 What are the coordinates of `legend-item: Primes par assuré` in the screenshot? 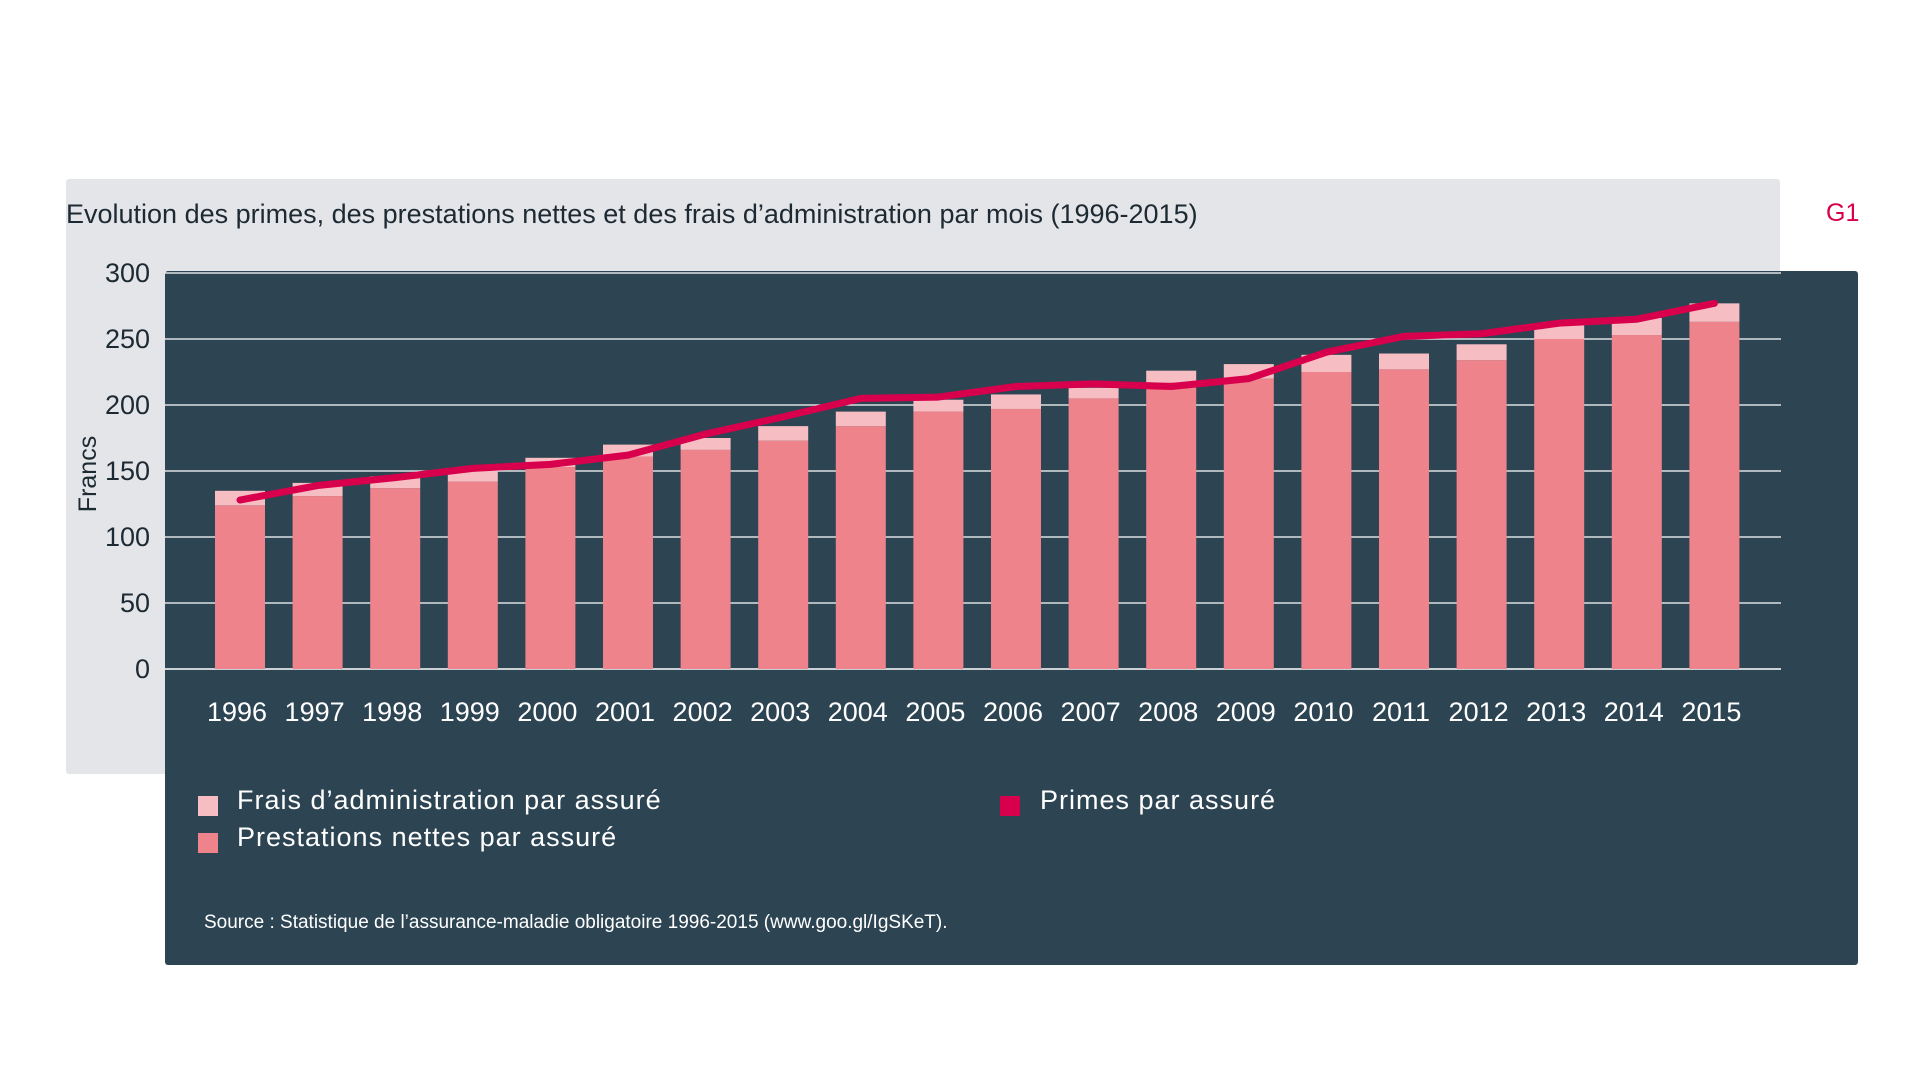 It's located at (1138, 800).